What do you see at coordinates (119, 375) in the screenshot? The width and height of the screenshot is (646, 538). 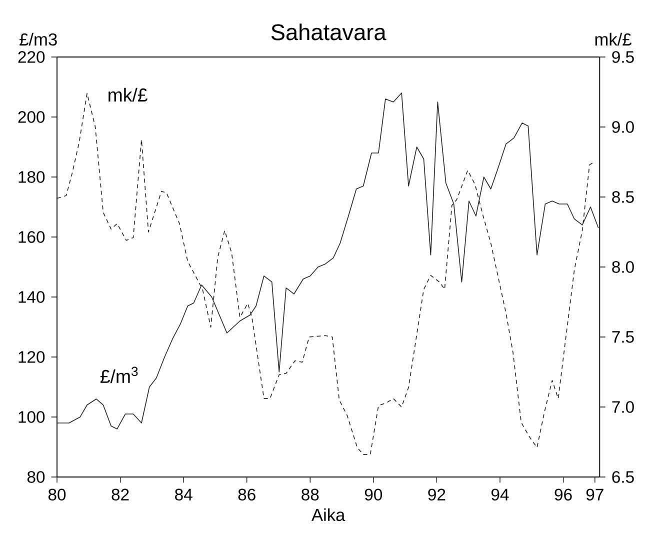 I see `series-label: £/m$^{3}$` at bounding box center [119, 375].